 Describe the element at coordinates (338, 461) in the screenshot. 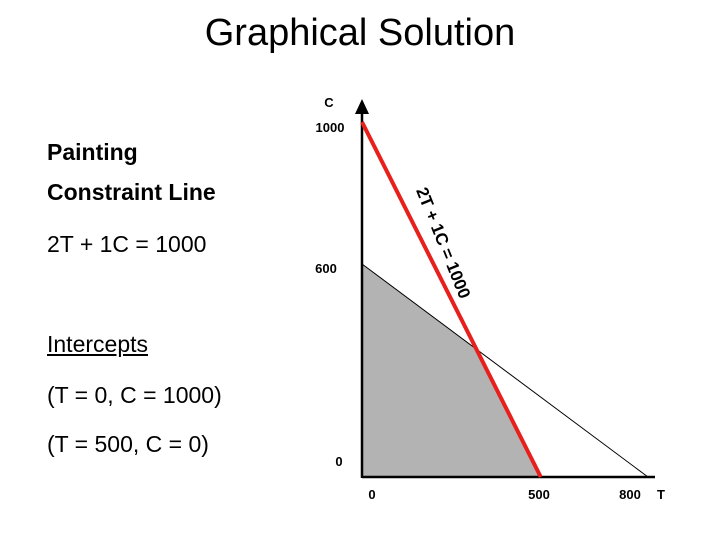

I see `y-tick-0: 0` at that location.